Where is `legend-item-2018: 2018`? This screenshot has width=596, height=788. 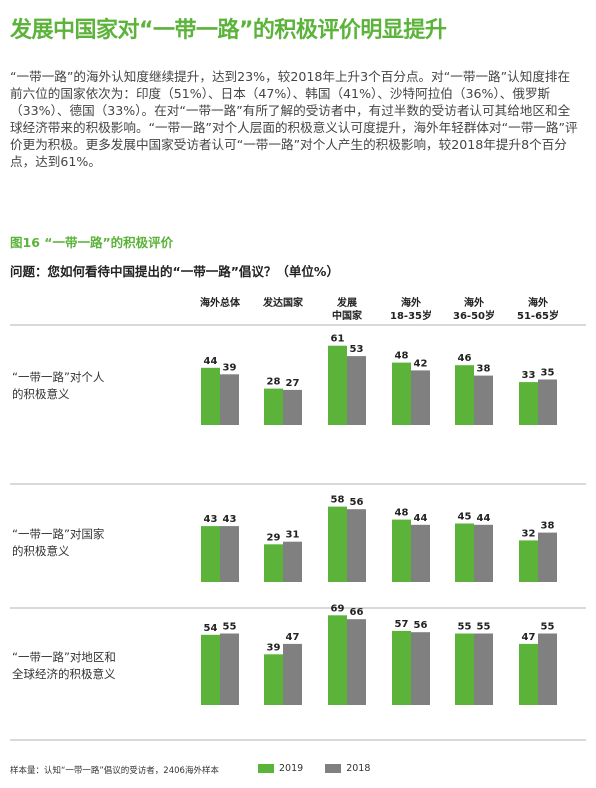 legend-item-2018: 2018 is located at coordinates (347, 768).